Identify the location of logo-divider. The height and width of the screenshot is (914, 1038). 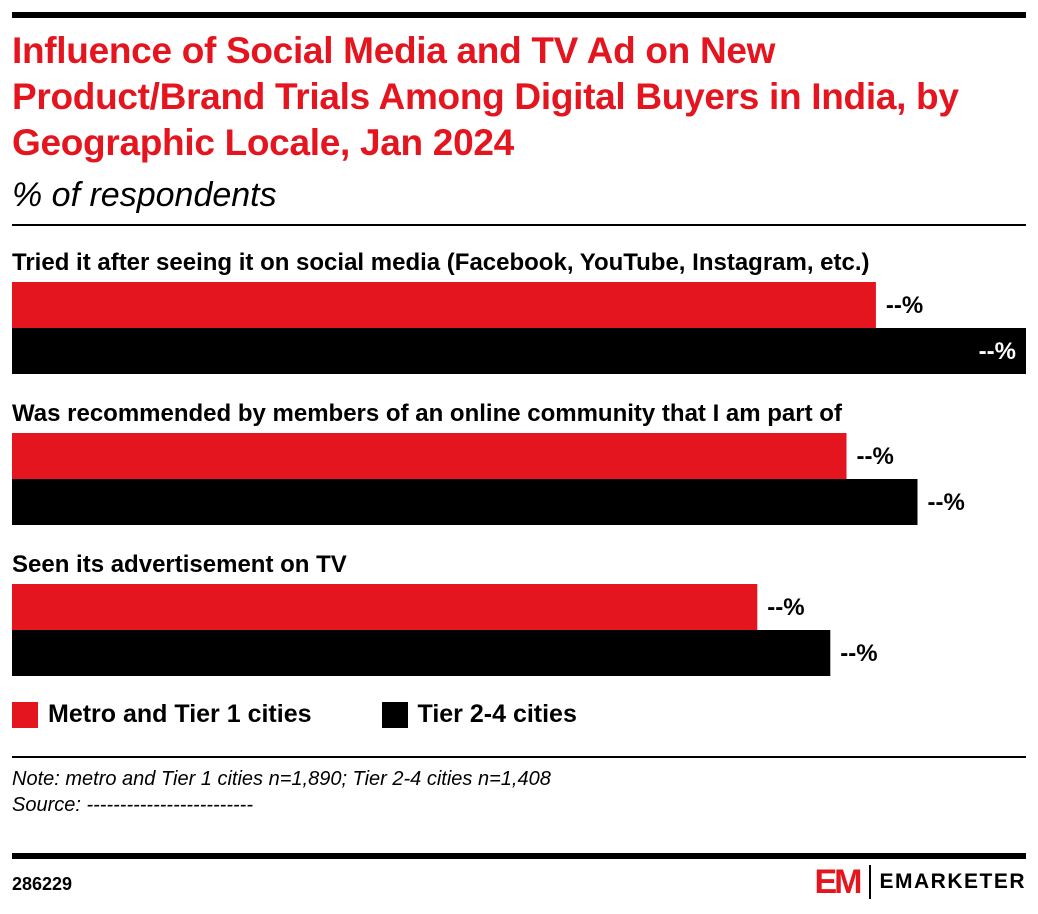
(870, 882).